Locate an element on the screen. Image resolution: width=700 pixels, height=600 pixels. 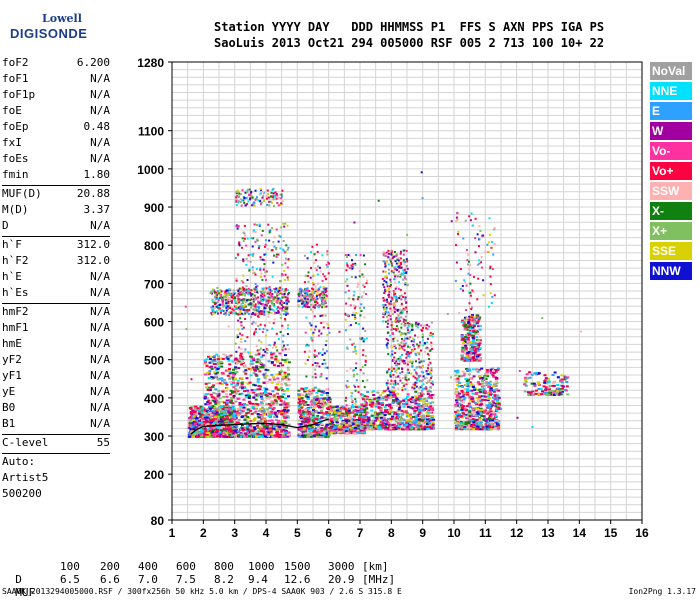
divider is located at coordinates (56, 434).